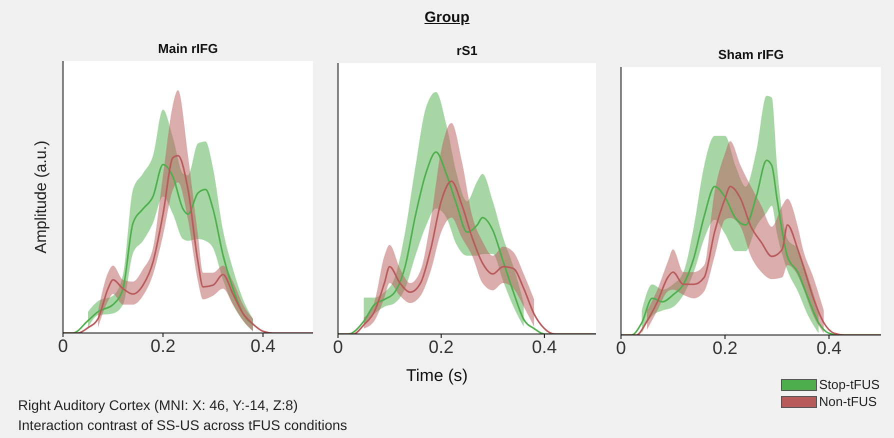 Image resolution: width=894 pixels, height=438 pixels. Describe the element at coordinates (751, 54) in the screenshot. I see `chart-title: Sham rIFG` at that location.